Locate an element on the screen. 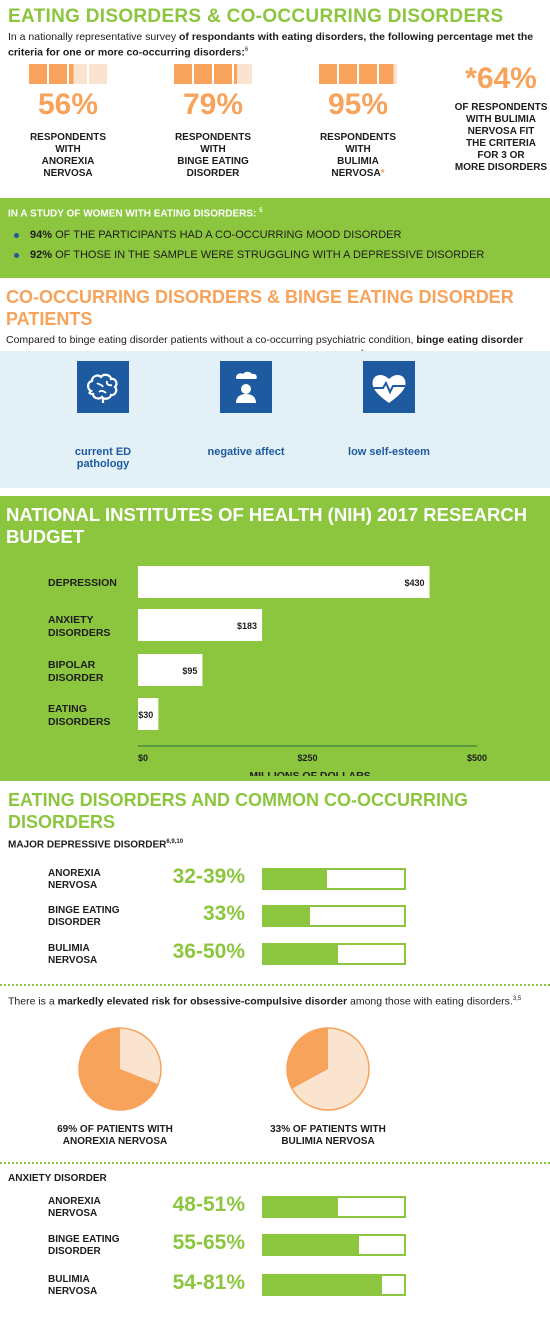 The height and width of the screenshot is (1336, 550). ocd-anorexia-pie is located at coordinates (120, 1069).